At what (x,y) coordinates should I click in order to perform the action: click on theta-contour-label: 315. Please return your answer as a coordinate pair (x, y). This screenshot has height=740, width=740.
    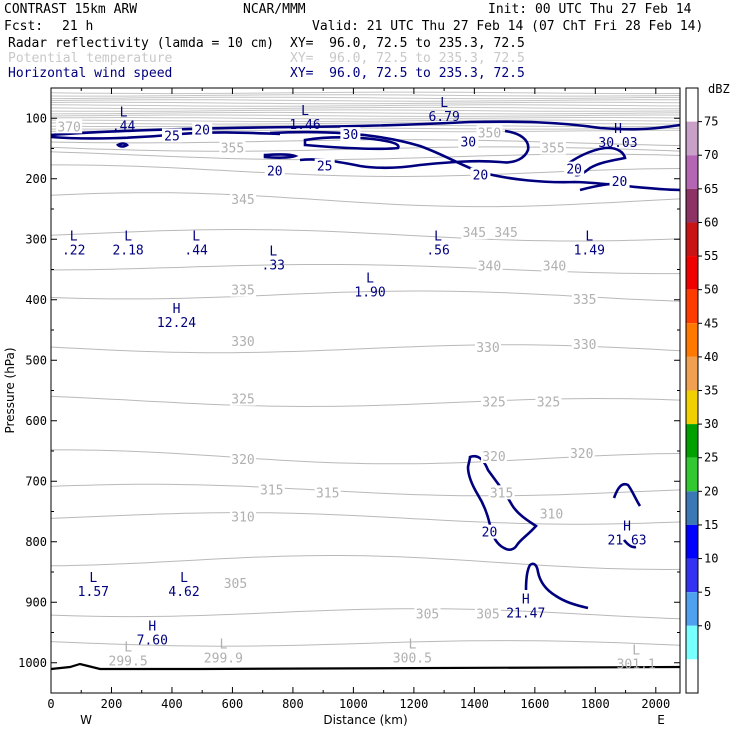
    Looking at the image, I should click on (327, 493).